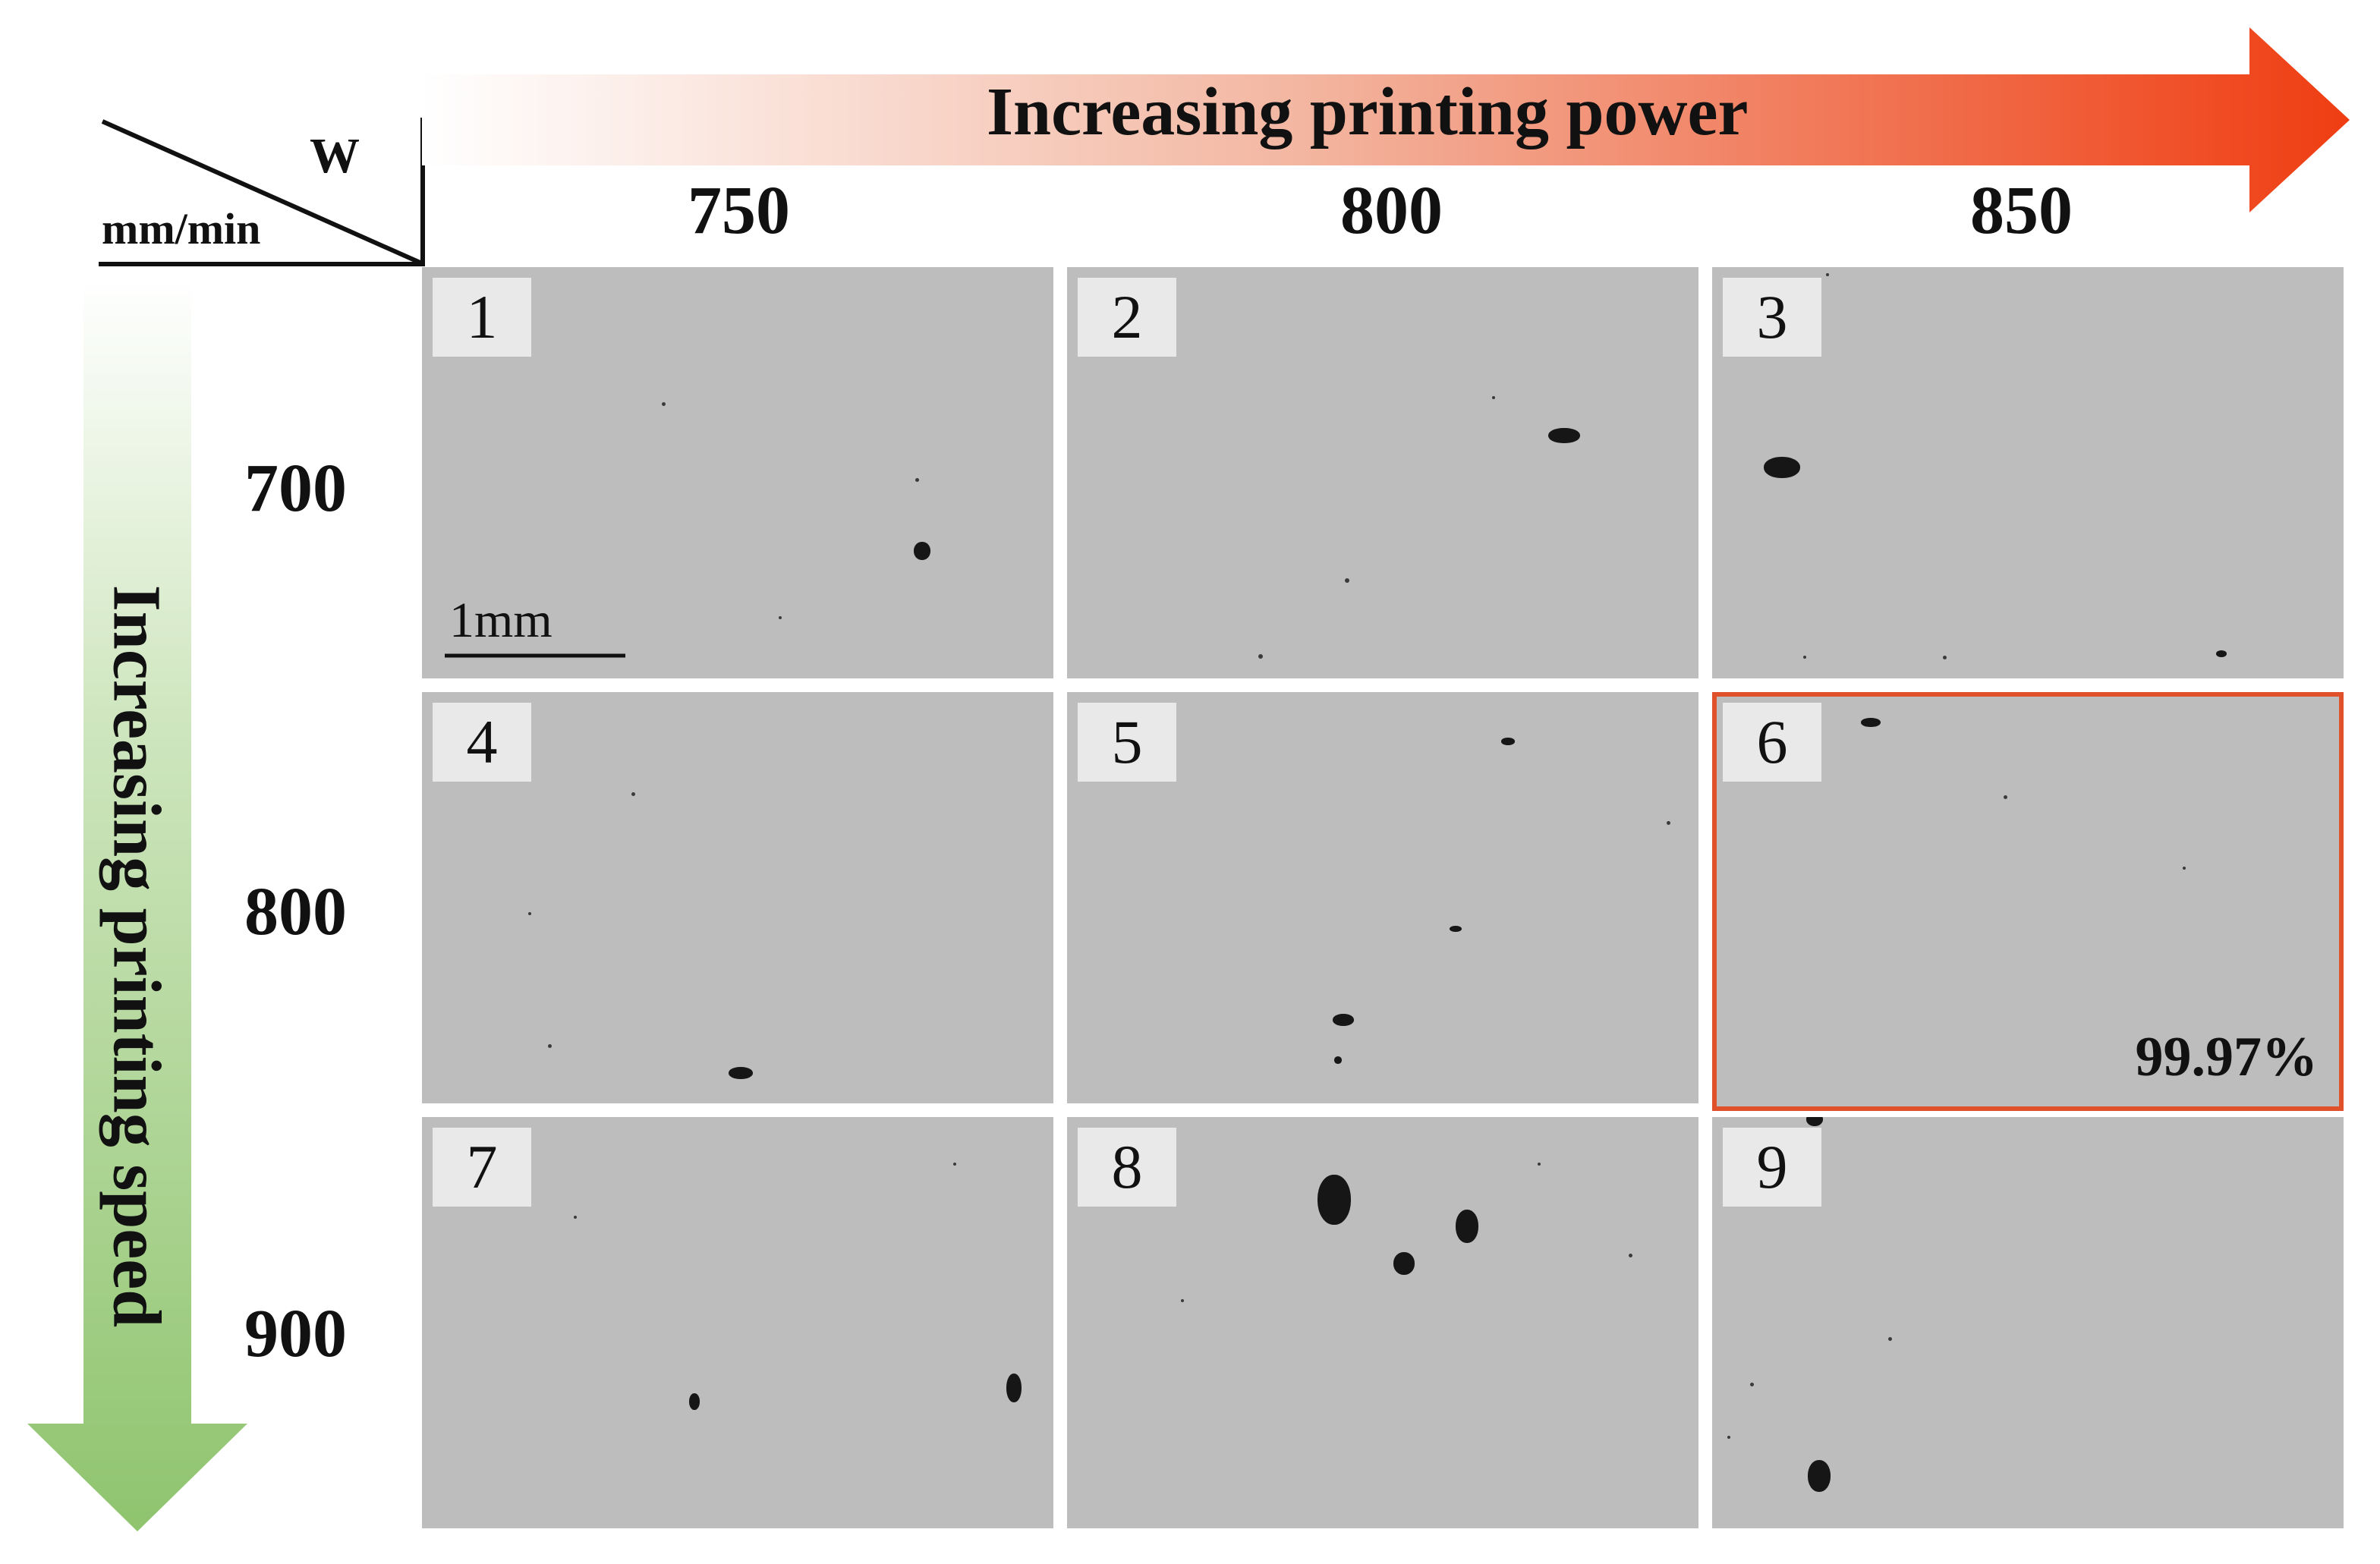  Describe the element at coordinates (1391, 210) in the screenshot. I see `power-level-800: 800` at that location.